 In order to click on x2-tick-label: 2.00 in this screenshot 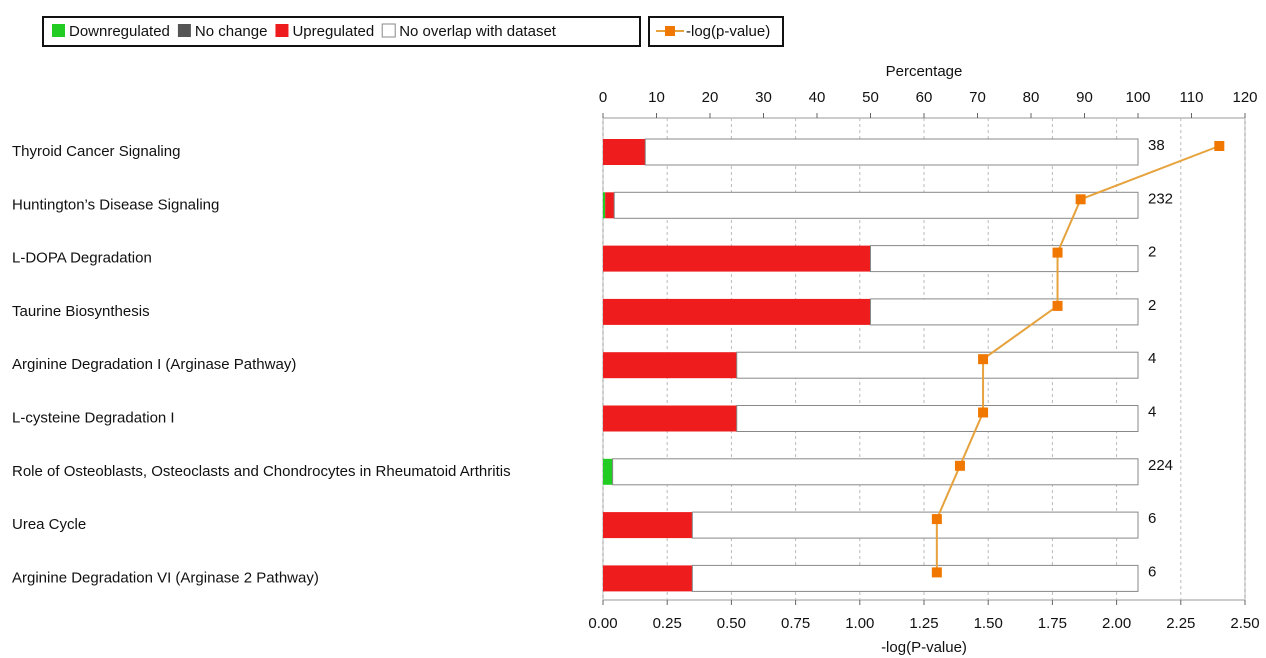, I will do `click(1116, 623)`.